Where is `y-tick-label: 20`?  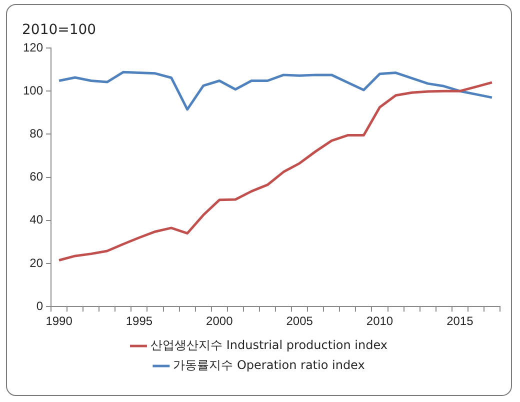 y-tick-label: 20 is located at coordinates (37, 263).